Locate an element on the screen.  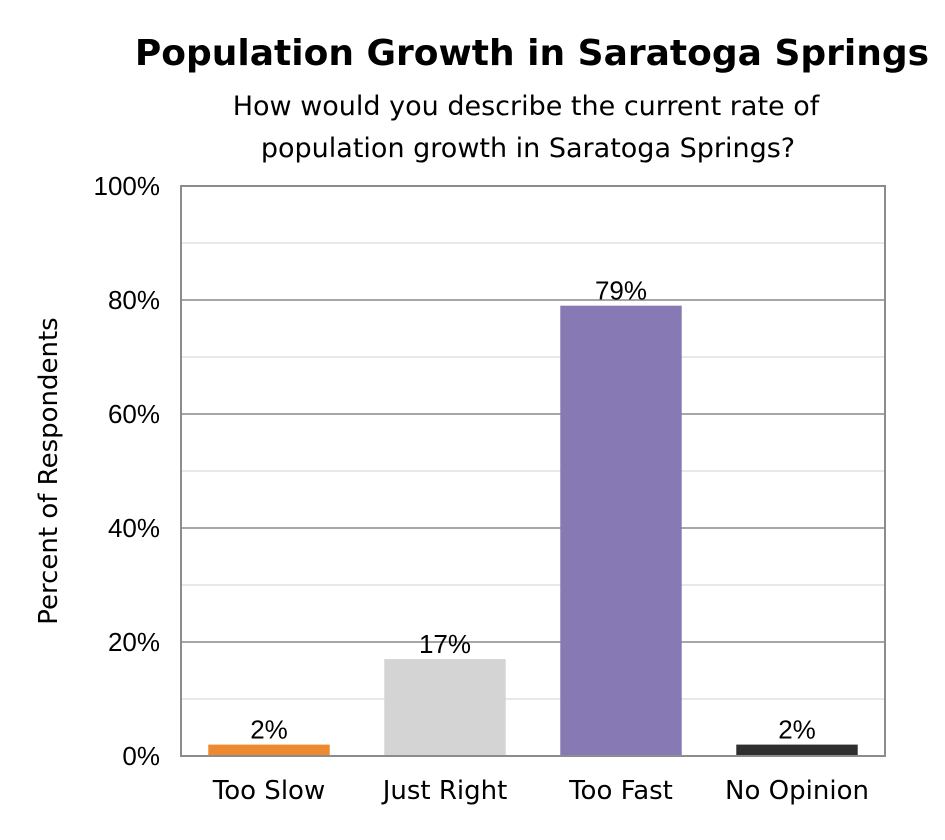
y-tick-label: 60% is located at coordinates (134, 414).